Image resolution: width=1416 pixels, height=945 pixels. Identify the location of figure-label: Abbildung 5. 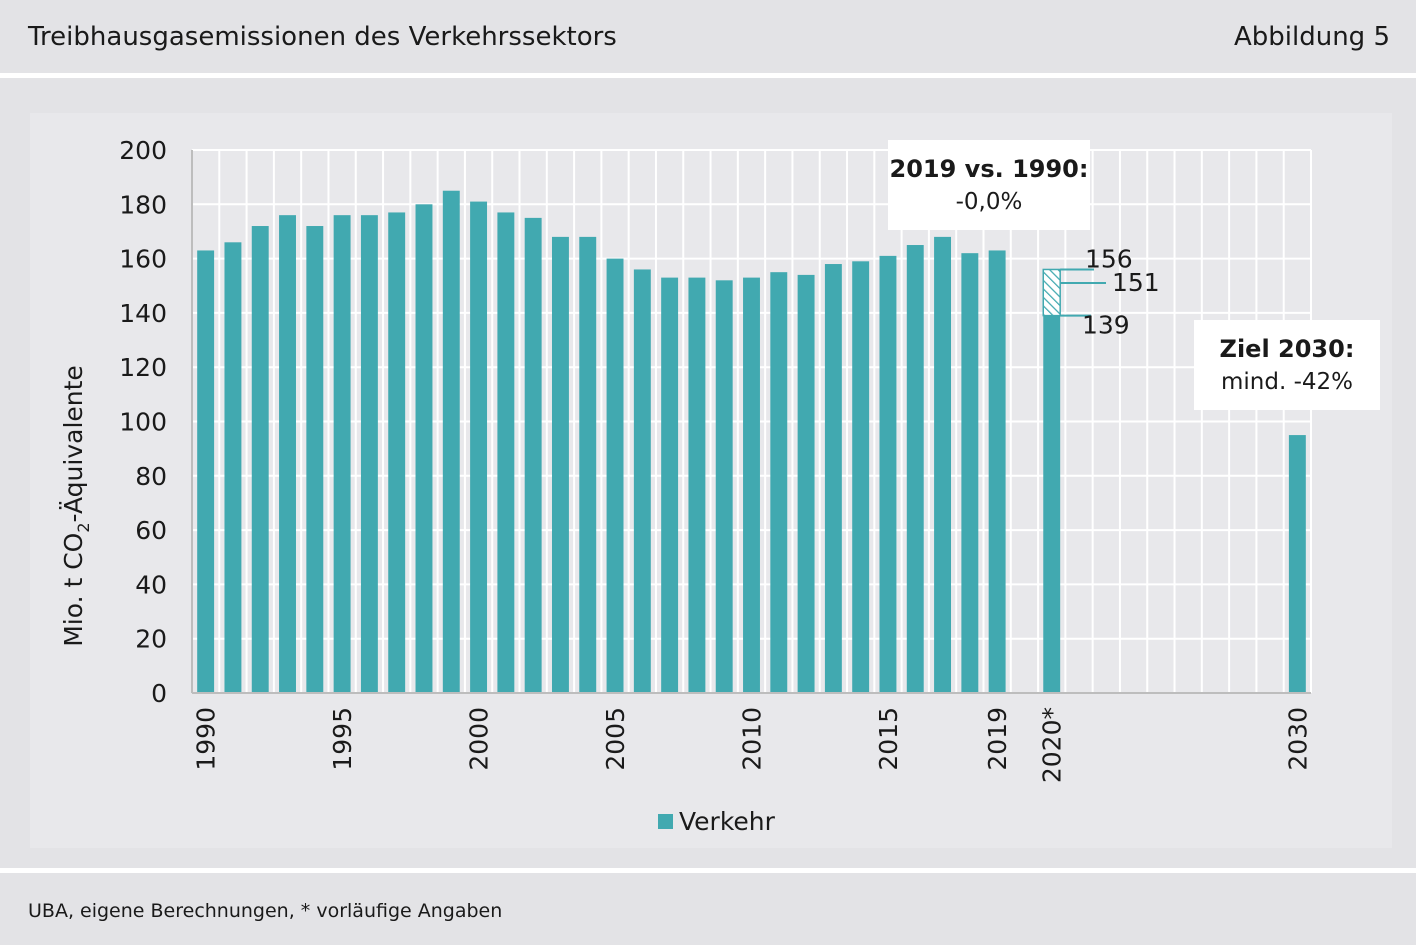
(1311, 37).